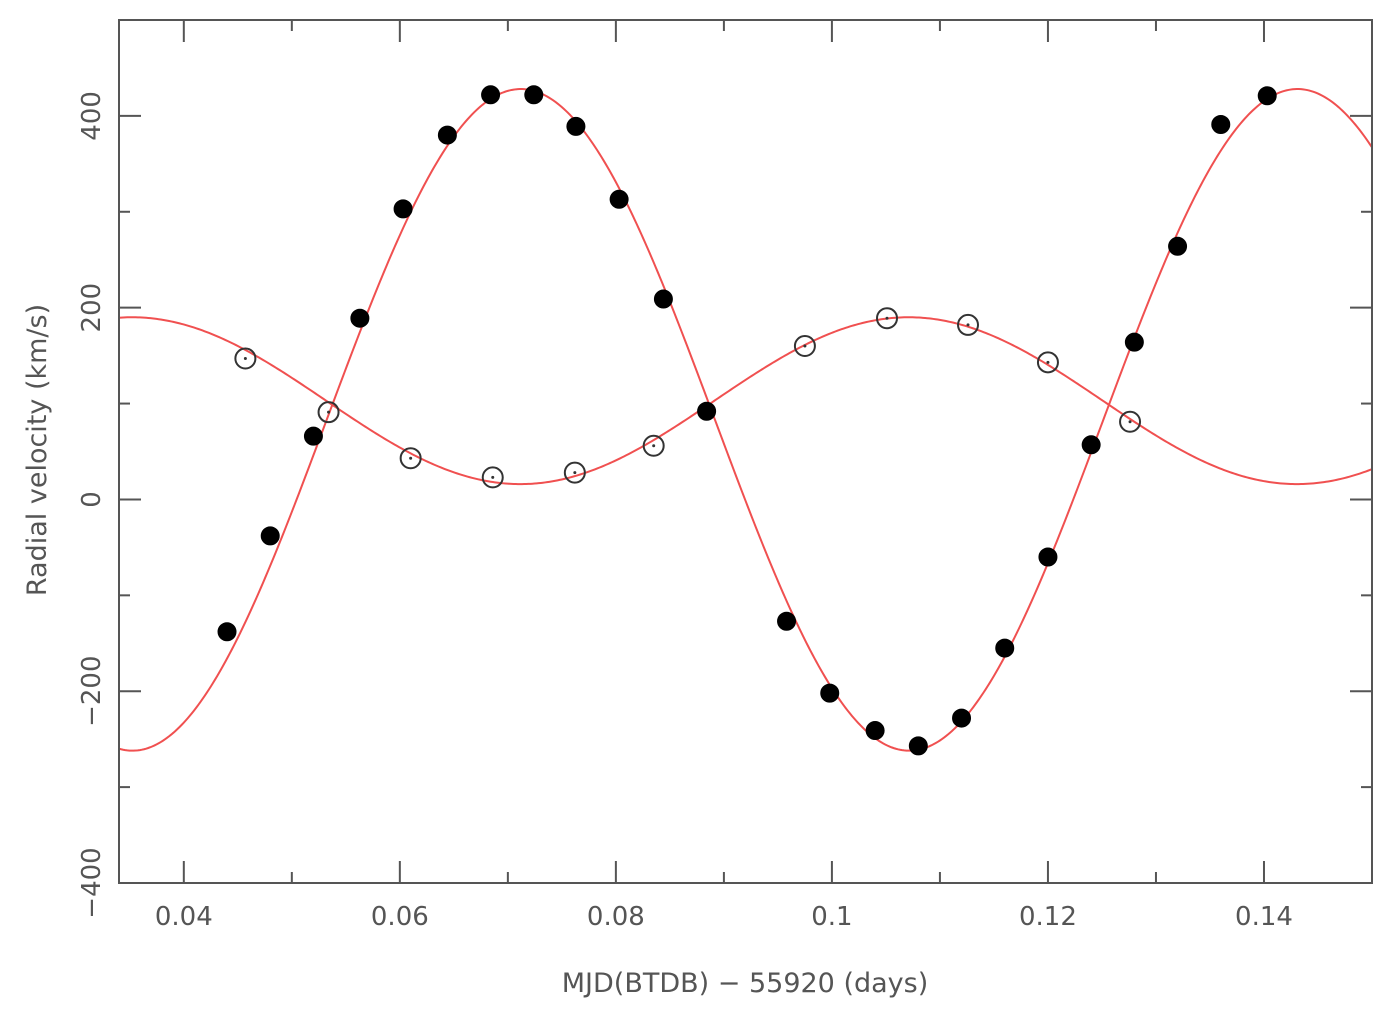 The height and width of the screenshot is (1021, 1390). What do you see at coordinates (831, 917) in the screenshot?
I see `x-tick-label: 0.1` at bounding box center [831, 917].